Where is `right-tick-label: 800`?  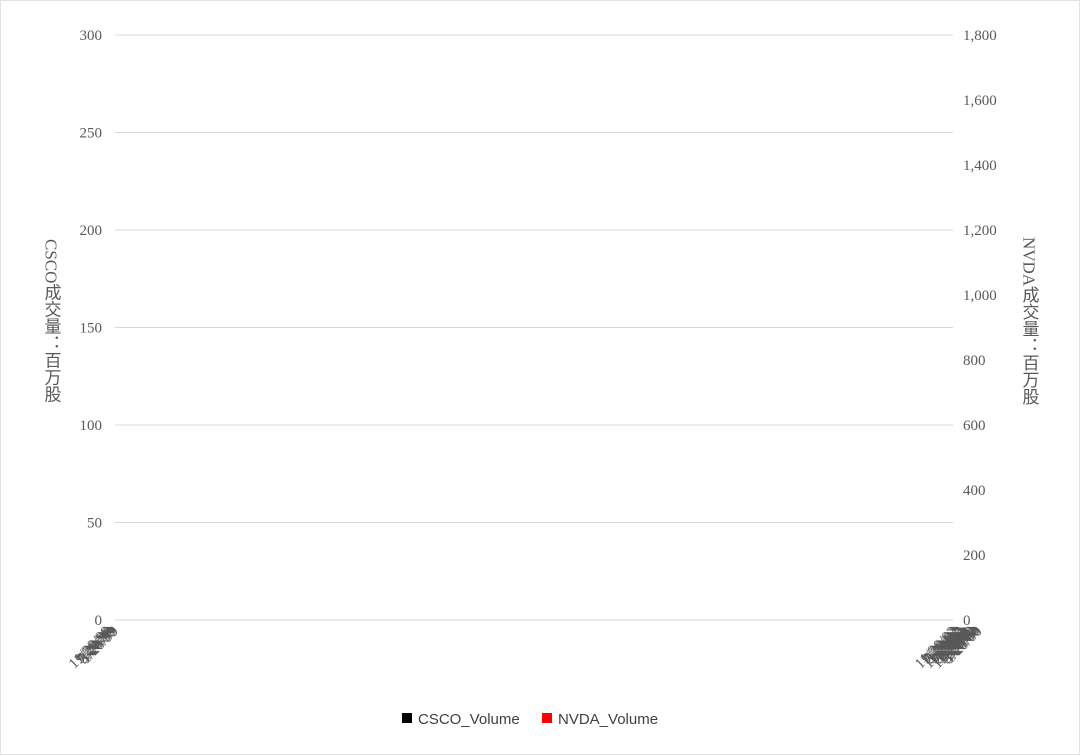
right-tick-label: 800 is located at coordinates (974, 361).